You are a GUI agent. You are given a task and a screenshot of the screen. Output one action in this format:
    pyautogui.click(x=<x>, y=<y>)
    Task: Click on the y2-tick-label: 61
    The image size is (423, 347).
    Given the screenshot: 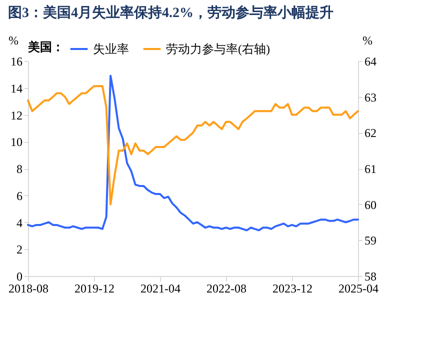 What is the action you would take?
    pyautogui.click(x=370, y=169)
    